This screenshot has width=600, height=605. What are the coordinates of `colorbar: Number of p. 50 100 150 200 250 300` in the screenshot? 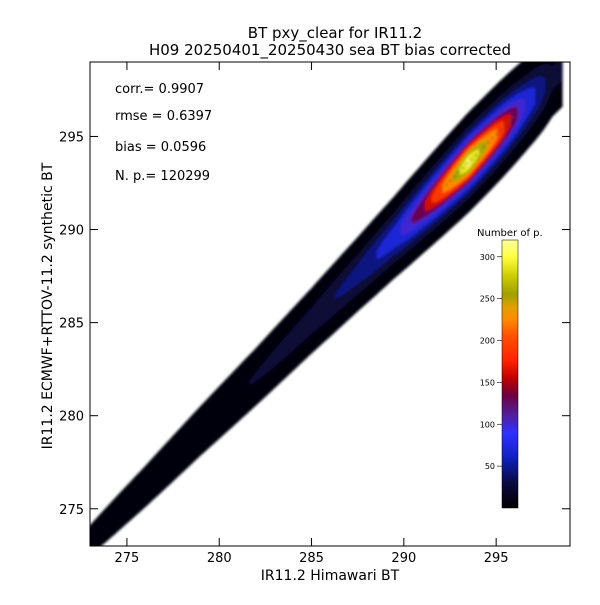 It's located at (510, 368).